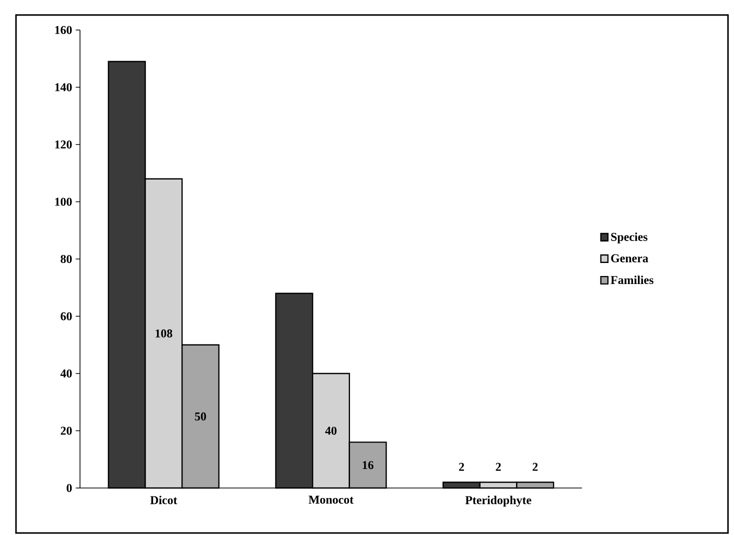  What do you see at coordinates (66, 373) in the screenshot?
I see `y-tick-label: 40` at bounding box center [66, 373].